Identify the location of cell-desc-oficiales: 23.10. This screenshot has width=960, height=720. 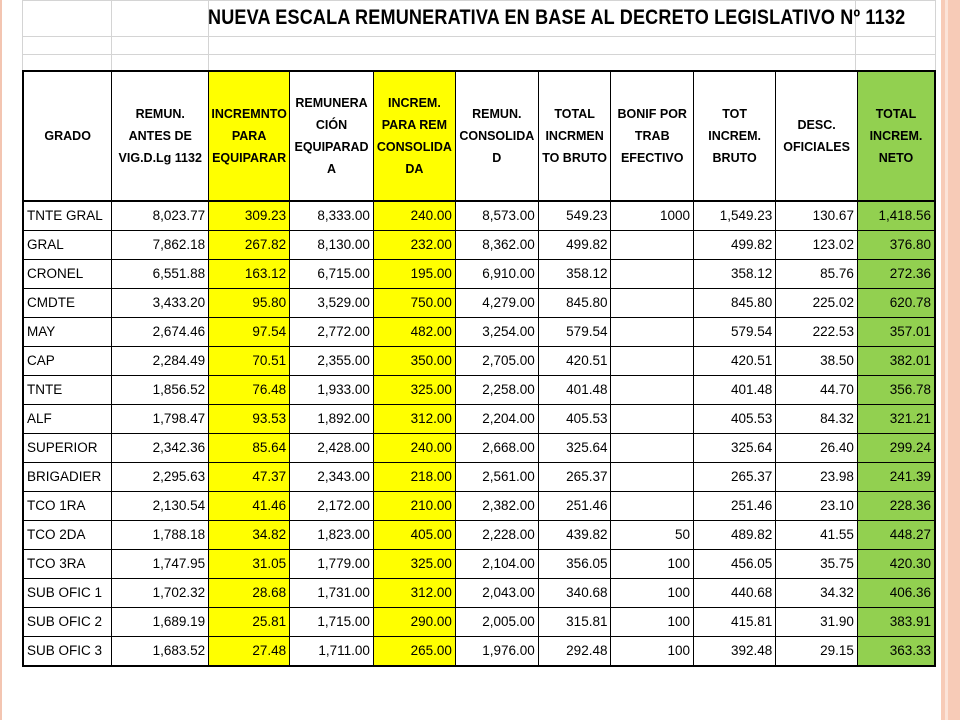
(816, 506).